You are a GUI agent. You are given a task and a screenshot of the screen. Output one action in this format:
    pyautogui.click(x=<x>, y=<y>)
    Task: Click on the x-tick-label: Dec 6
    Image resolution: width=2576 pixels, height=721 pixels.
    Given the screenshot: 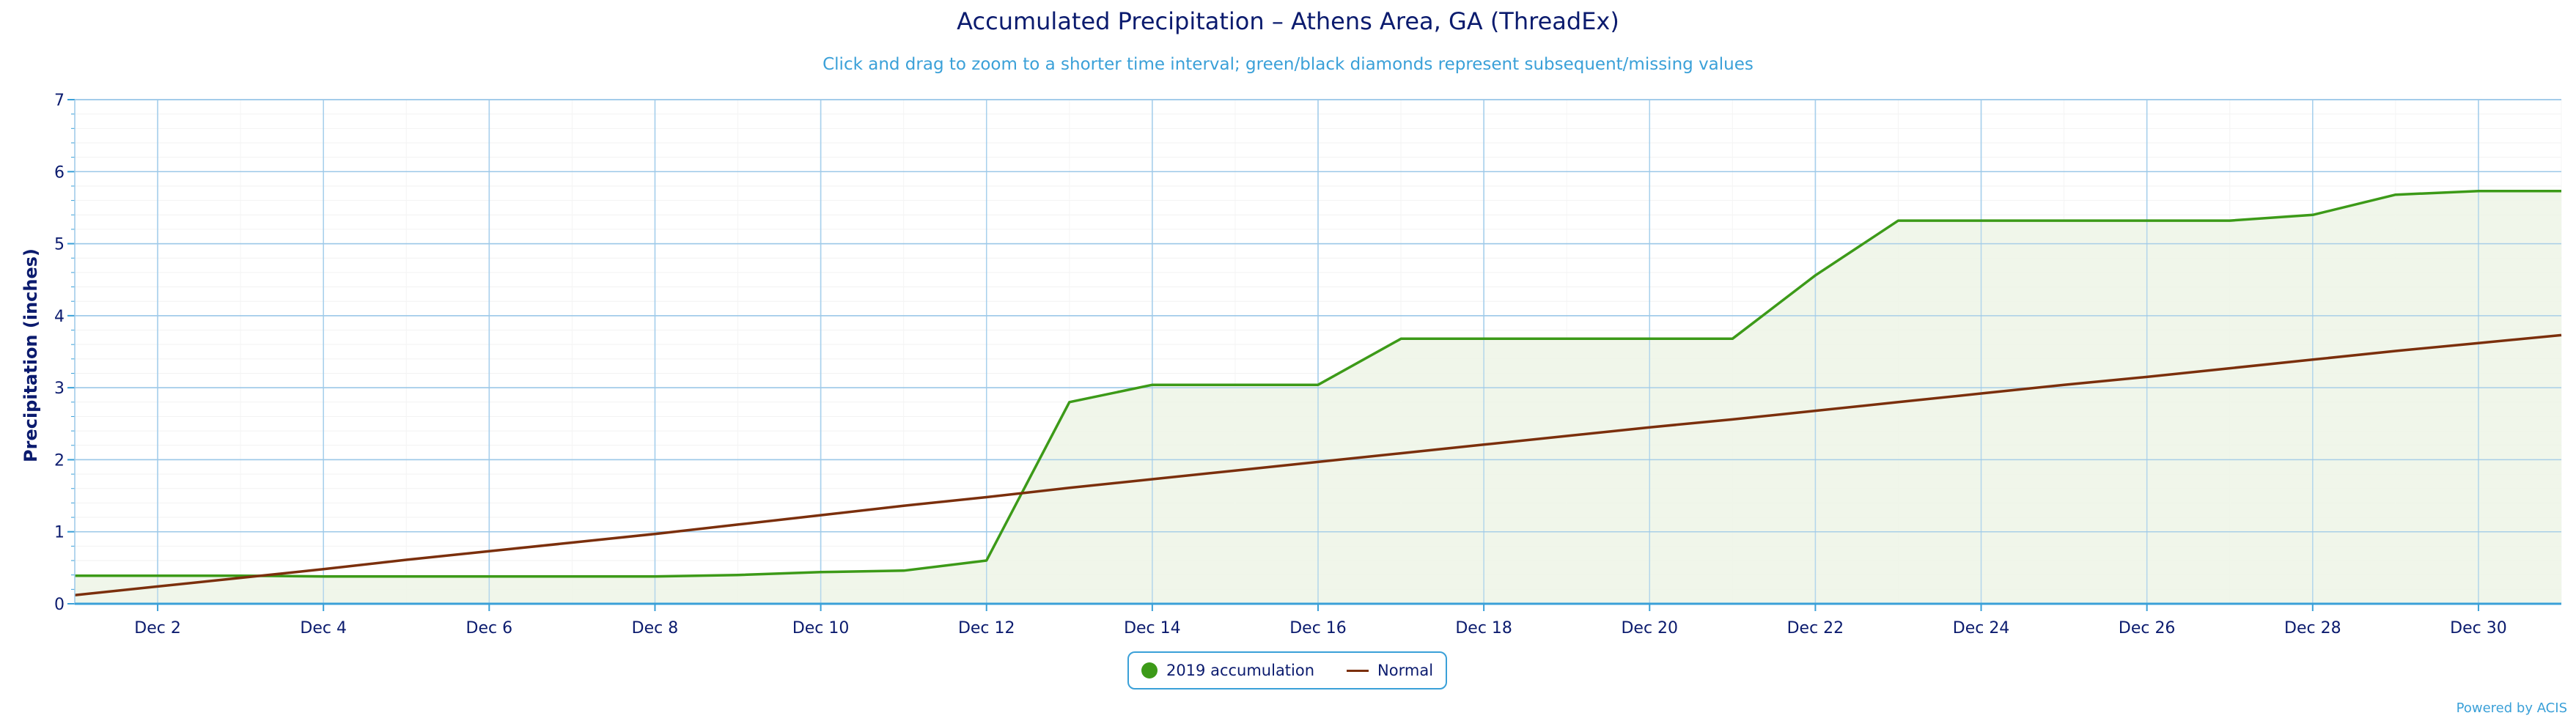 What is the action you would take?
    pyautogui.click(x=489, y=628)
    